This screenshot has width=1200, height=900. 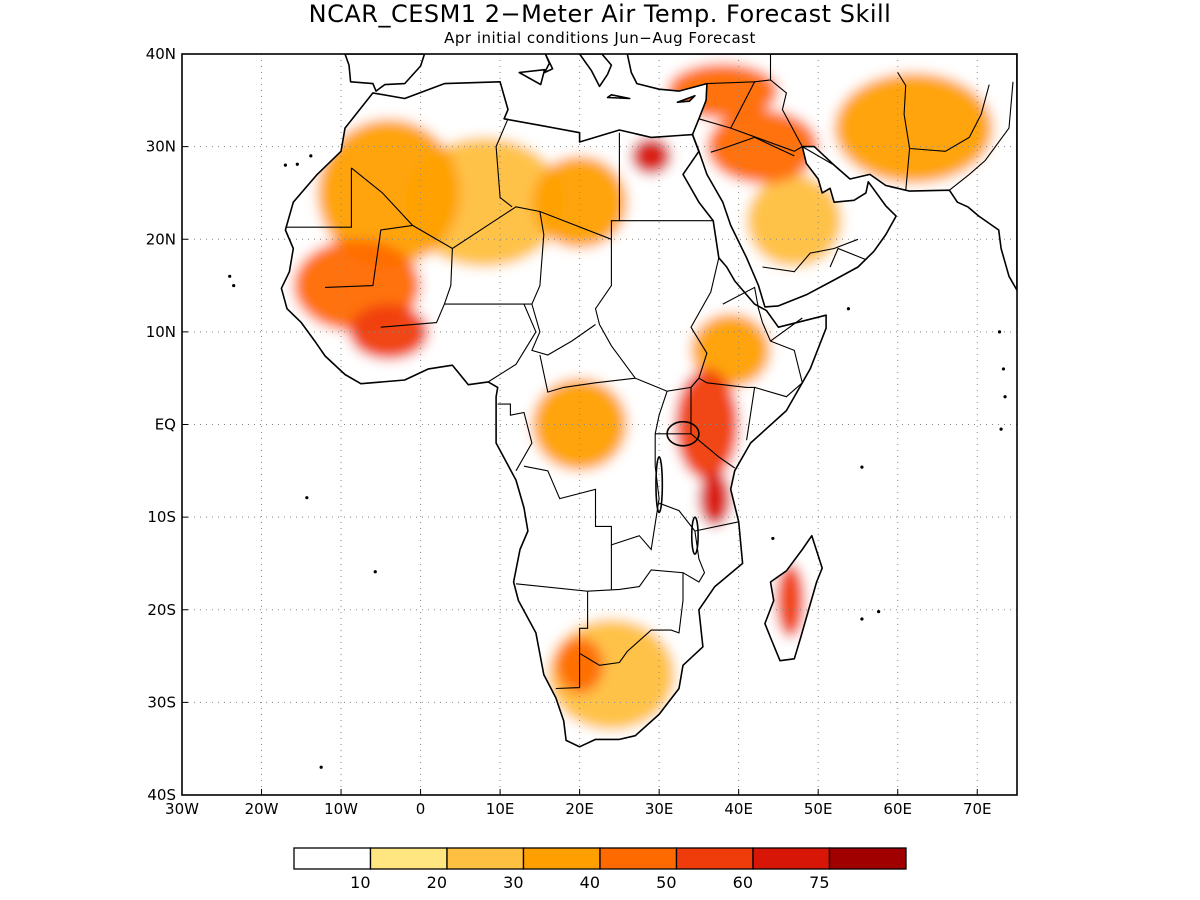 What do you see at coordinates (161, 702) in the screenshot?
I see `lat-tick-label: 30S` at bounding box center [161, 702].